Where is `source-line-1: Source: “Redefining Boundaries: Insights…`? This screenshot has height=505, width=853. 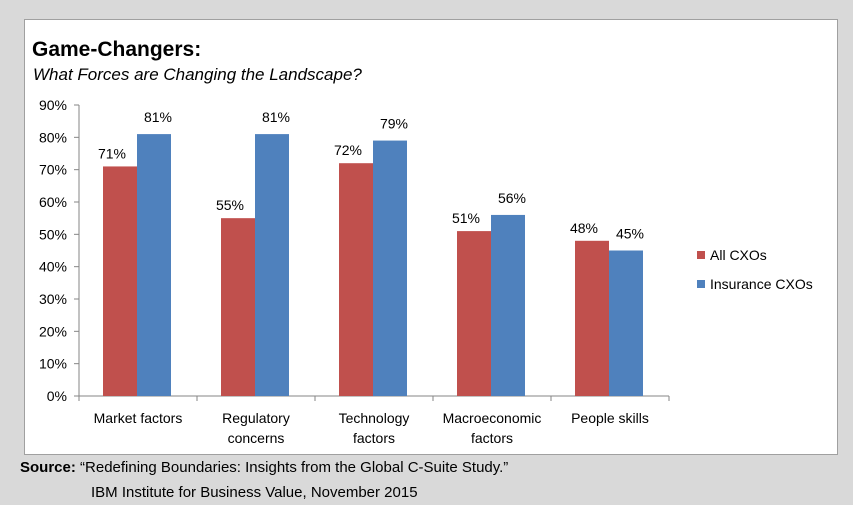 source-line-1: Source: “Redefining Boundaries: Insights… is located at coordinates (264, 467).